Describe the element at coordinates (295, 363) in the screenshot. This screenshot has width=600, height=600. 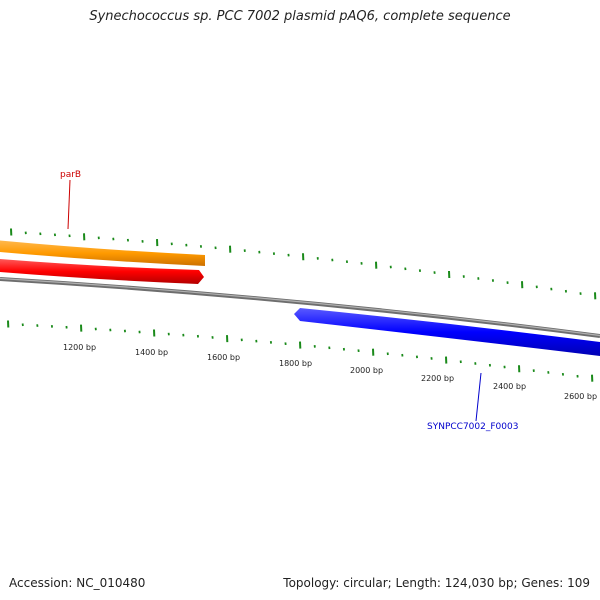
I see `tick-label-1800: 1800 bp` at that location.